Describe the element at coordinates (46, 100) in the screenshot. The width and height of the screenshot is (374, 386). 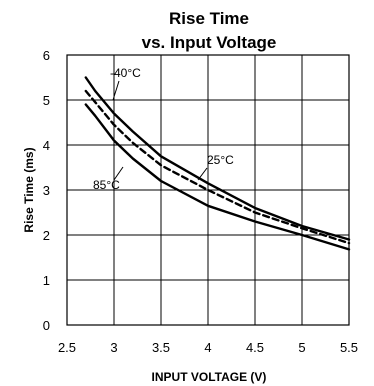
I see `y-tick-label: 5` at that location.